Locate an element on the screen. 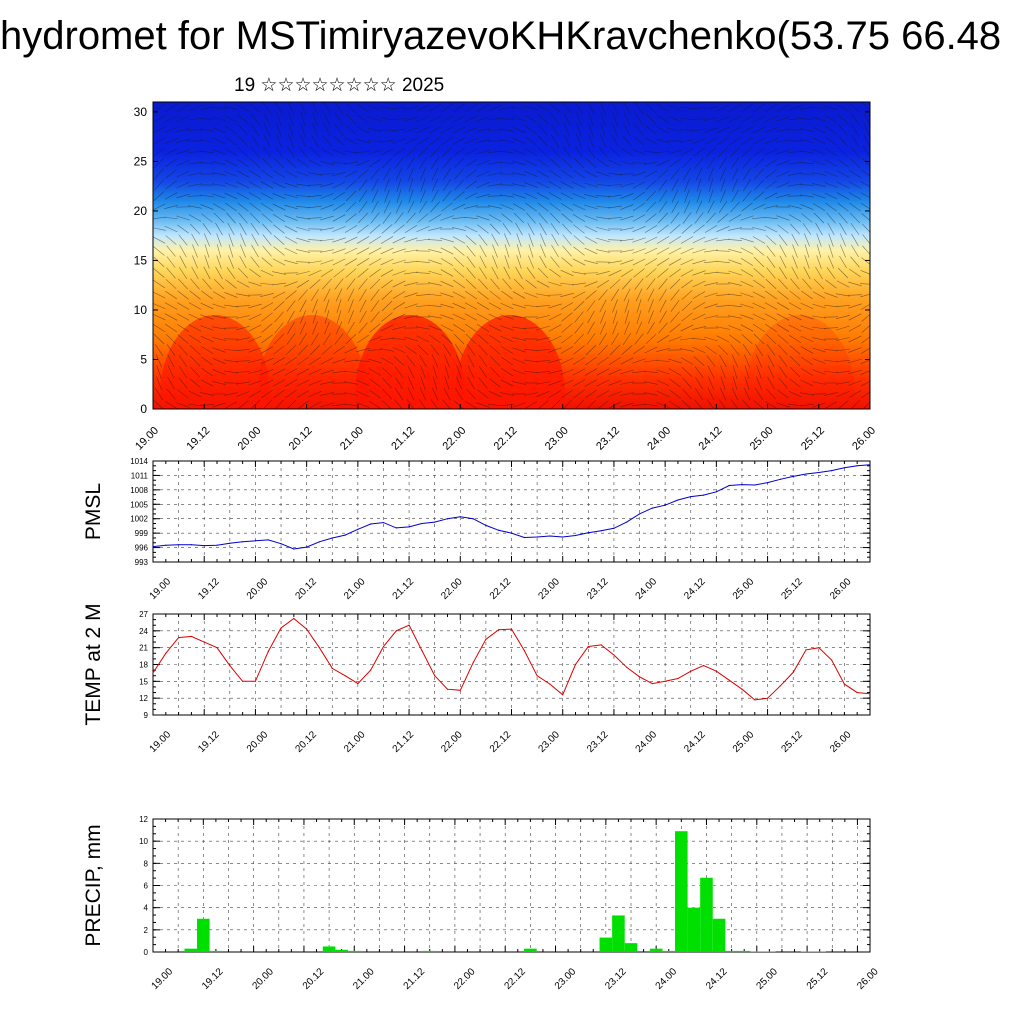 Image resolution: width=1024 pixels, height=1024 pixels. y-tick-label: 5 is located at coordinates (143, 359).